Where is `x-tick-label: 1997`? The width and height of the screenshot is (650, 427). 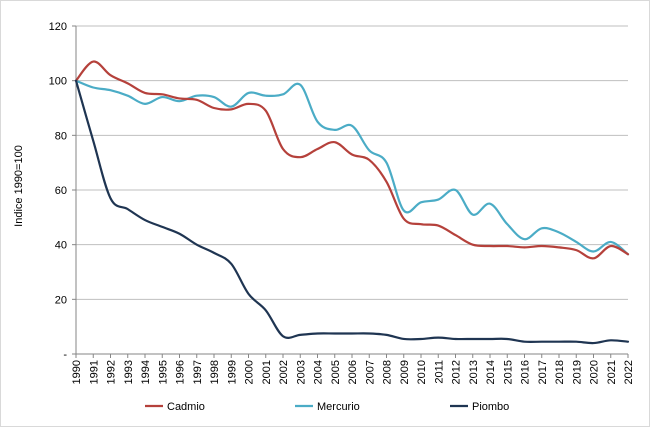
x-tick-label: 1997 is located at coordinates (198, 372).